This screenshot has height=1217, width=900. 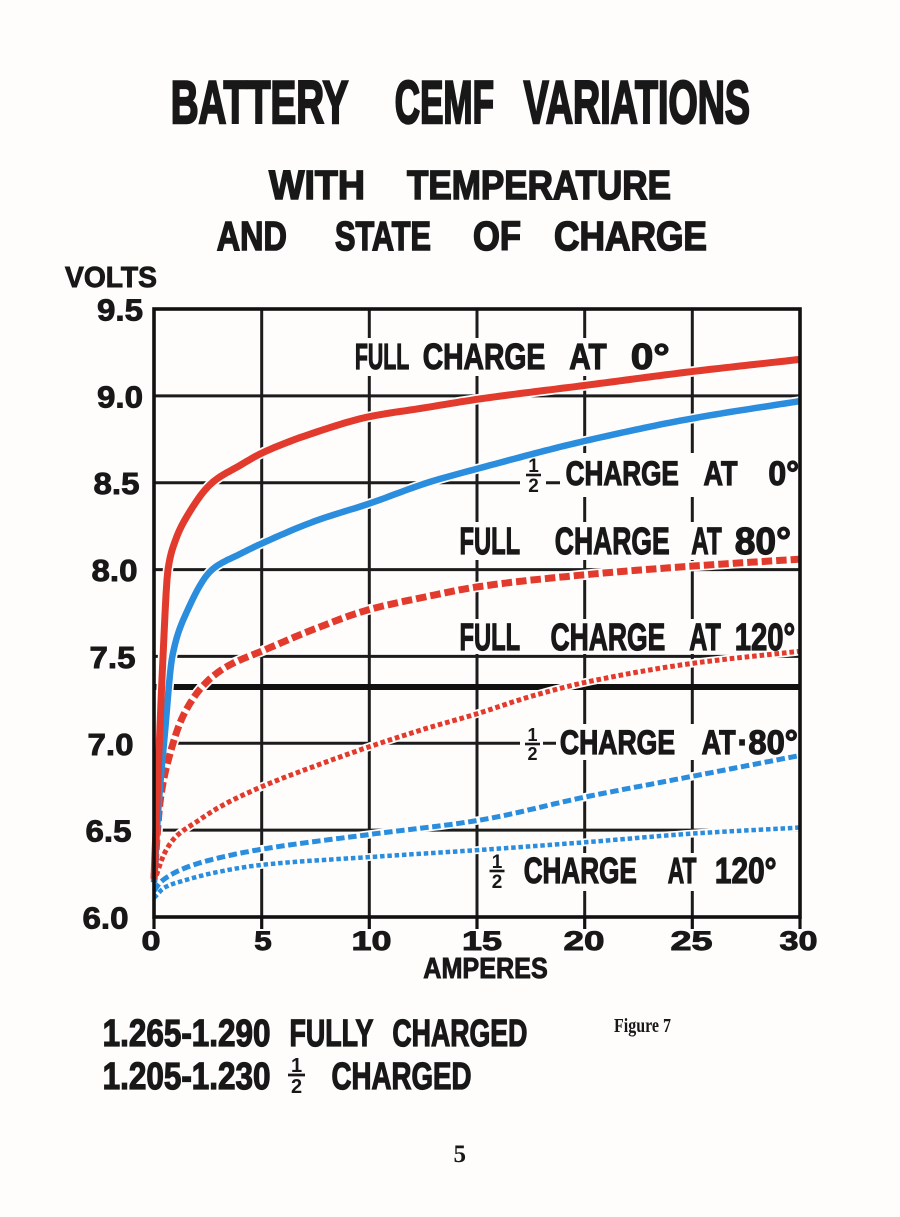 I want to click on svg-text: 9.0, so click(x=120, y=396).